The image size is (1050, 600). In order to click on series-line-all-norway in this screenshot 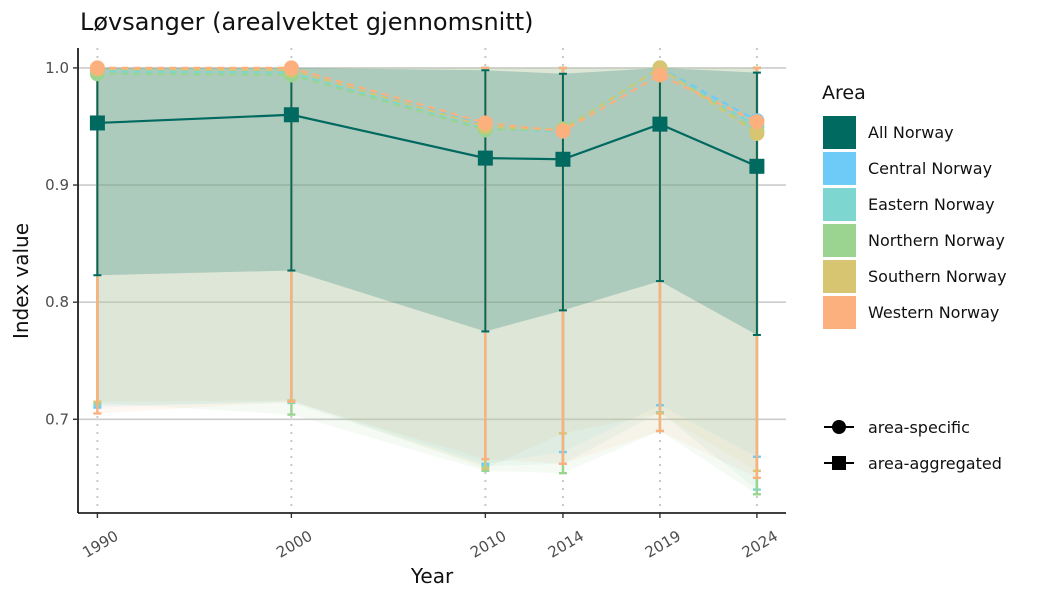, I will do `click(427, 140)`.